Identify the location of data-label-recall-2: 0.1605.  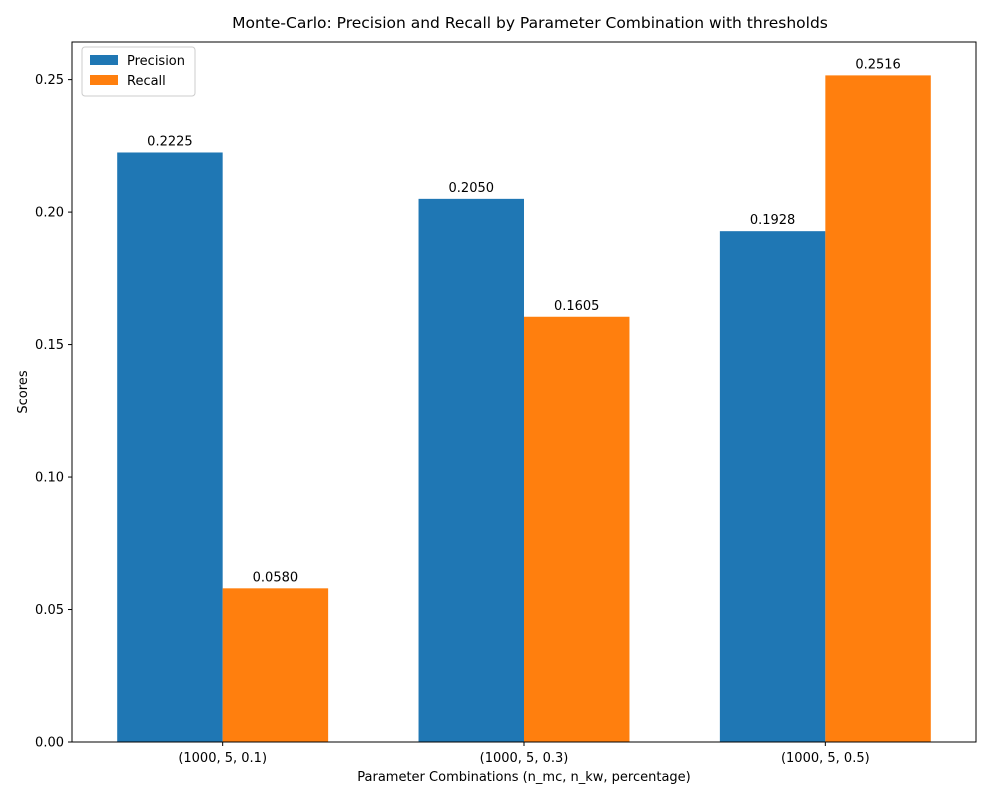
(577, 306).